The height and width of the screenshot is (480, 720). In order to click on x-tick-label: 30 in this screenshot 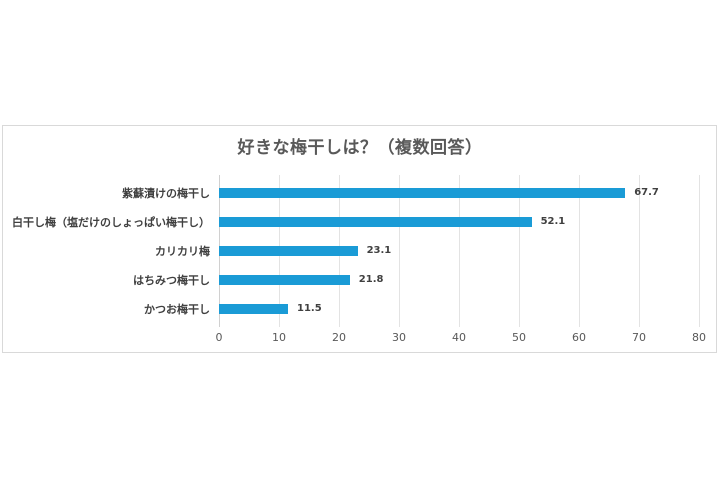, I will do `click(399, 337)`.